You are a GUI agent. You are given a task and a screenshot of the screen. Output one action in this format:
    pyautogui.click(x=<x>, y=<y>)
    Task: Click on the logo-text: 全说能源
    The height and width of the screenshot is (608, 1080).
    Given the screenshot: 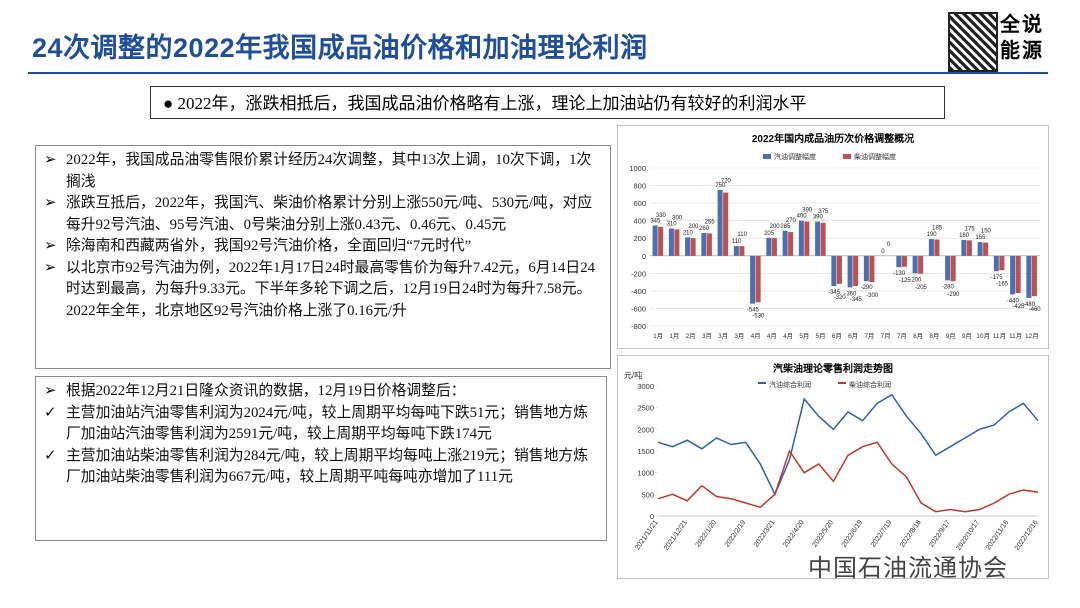 What is the action you would take?
    pyautogui.click(x=1022, y=38)
    